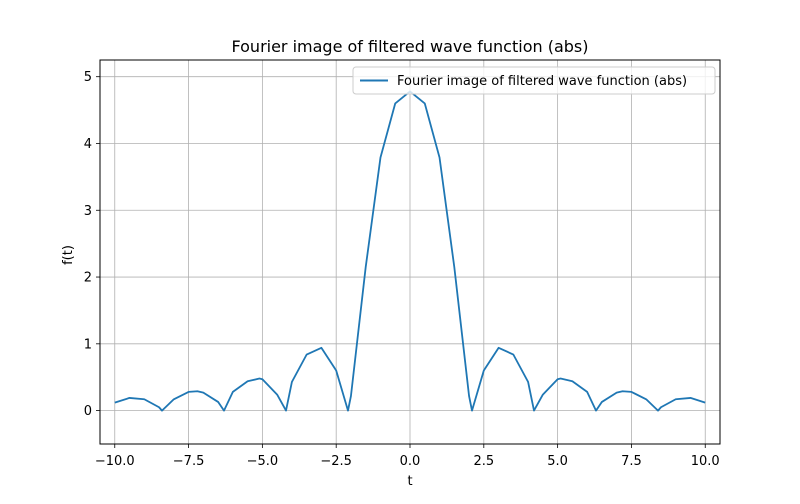  What do you see at coordinates (483, 461) in the screenshot?
I see `x-tick-label: 2.5` at bounding box center [483, 461].